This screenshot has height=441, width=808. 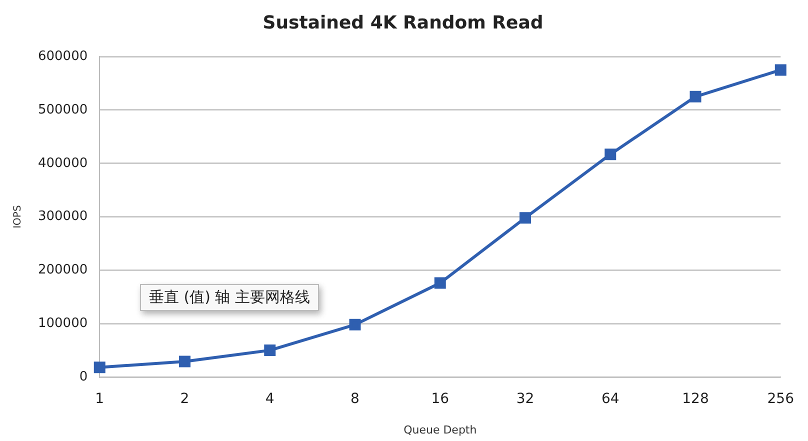 What do you see at coordinates (610, 399) in the screenshot?
I see `x-tick-label: 64` at bounding box center [610, 399].